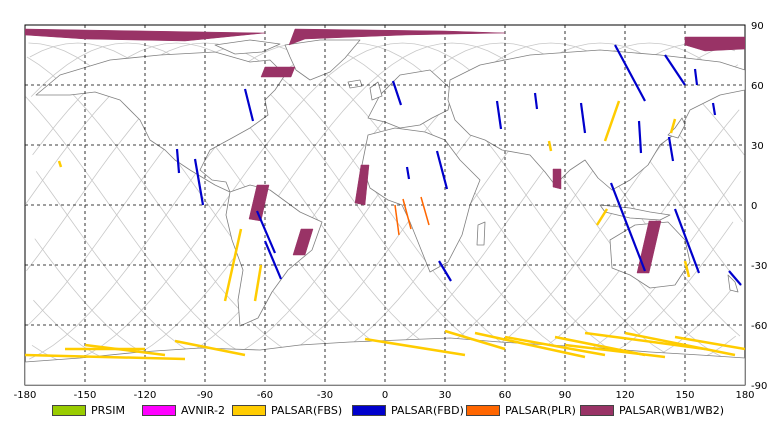 The height and width of the screenshot is (430, 770). I want to click on lat-tick-label: -30, so click(759, 266).